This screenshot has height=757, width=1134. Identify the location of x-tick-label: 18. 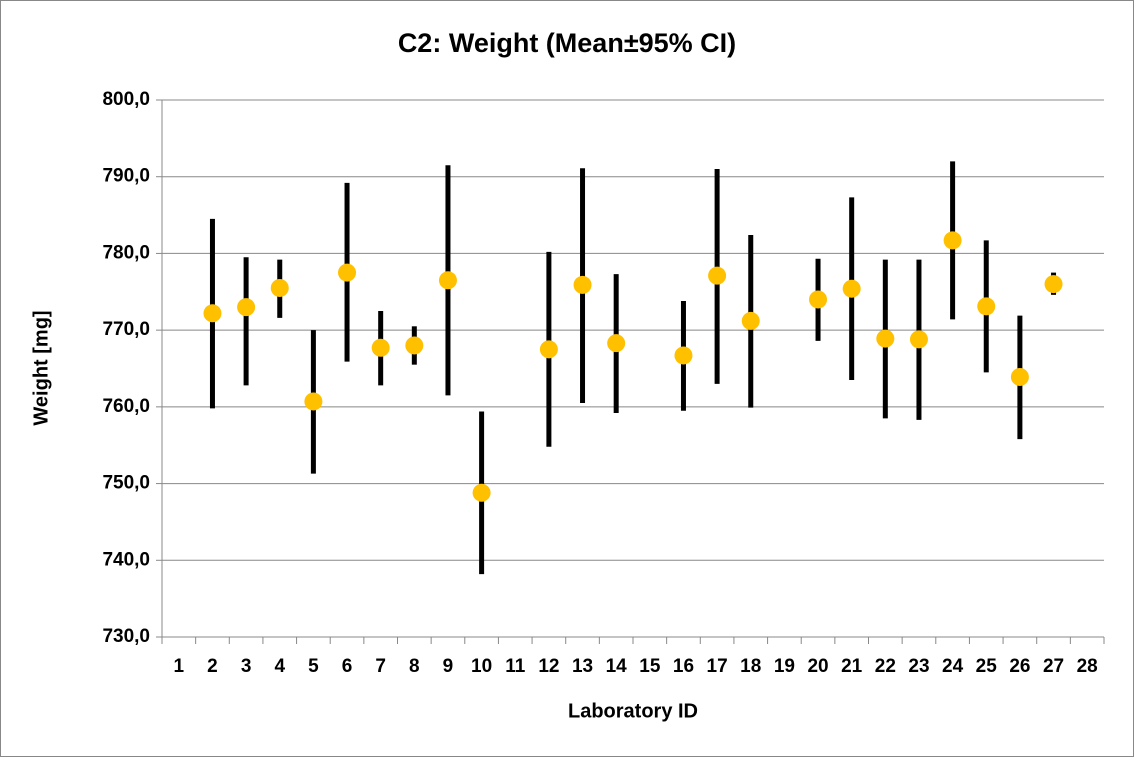
(750, 666).